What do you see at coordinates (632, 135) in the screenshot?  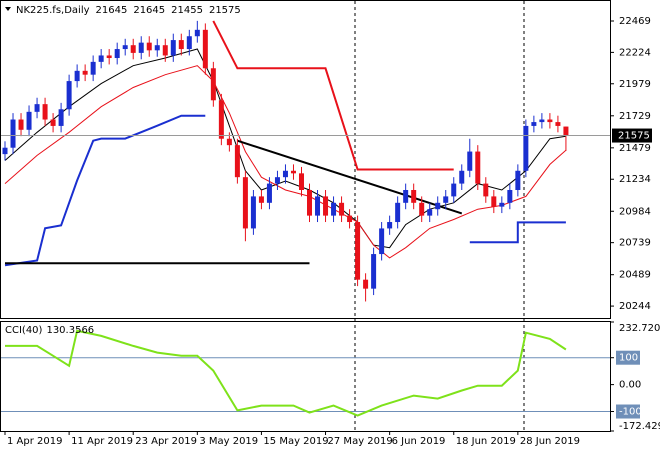 I see `last-price-box` at bounding box center [632, 135].